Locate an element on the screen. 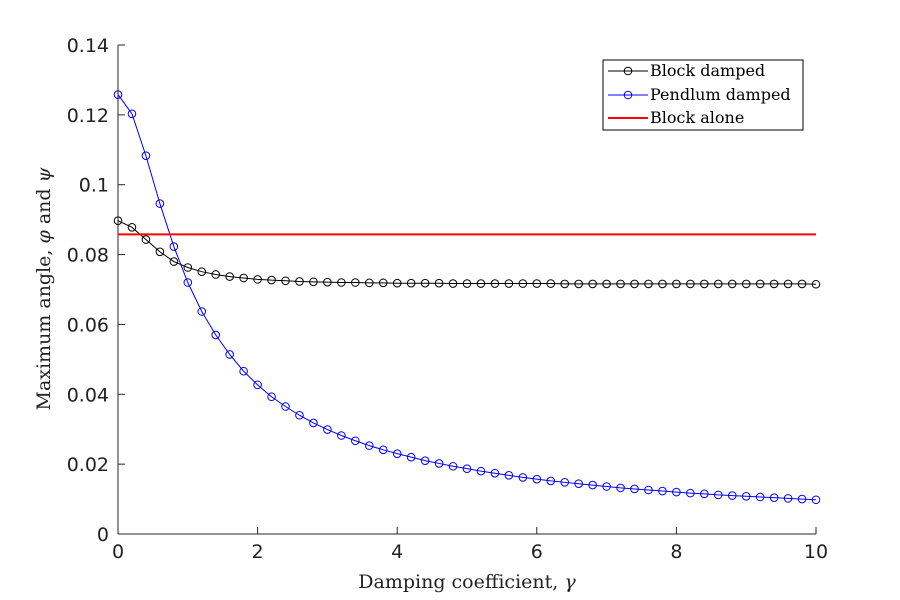 Image resolution: width=900 pixels, height=600 pixels. legend-item-block-alone: Block alone is located at coordinates (676, 117).